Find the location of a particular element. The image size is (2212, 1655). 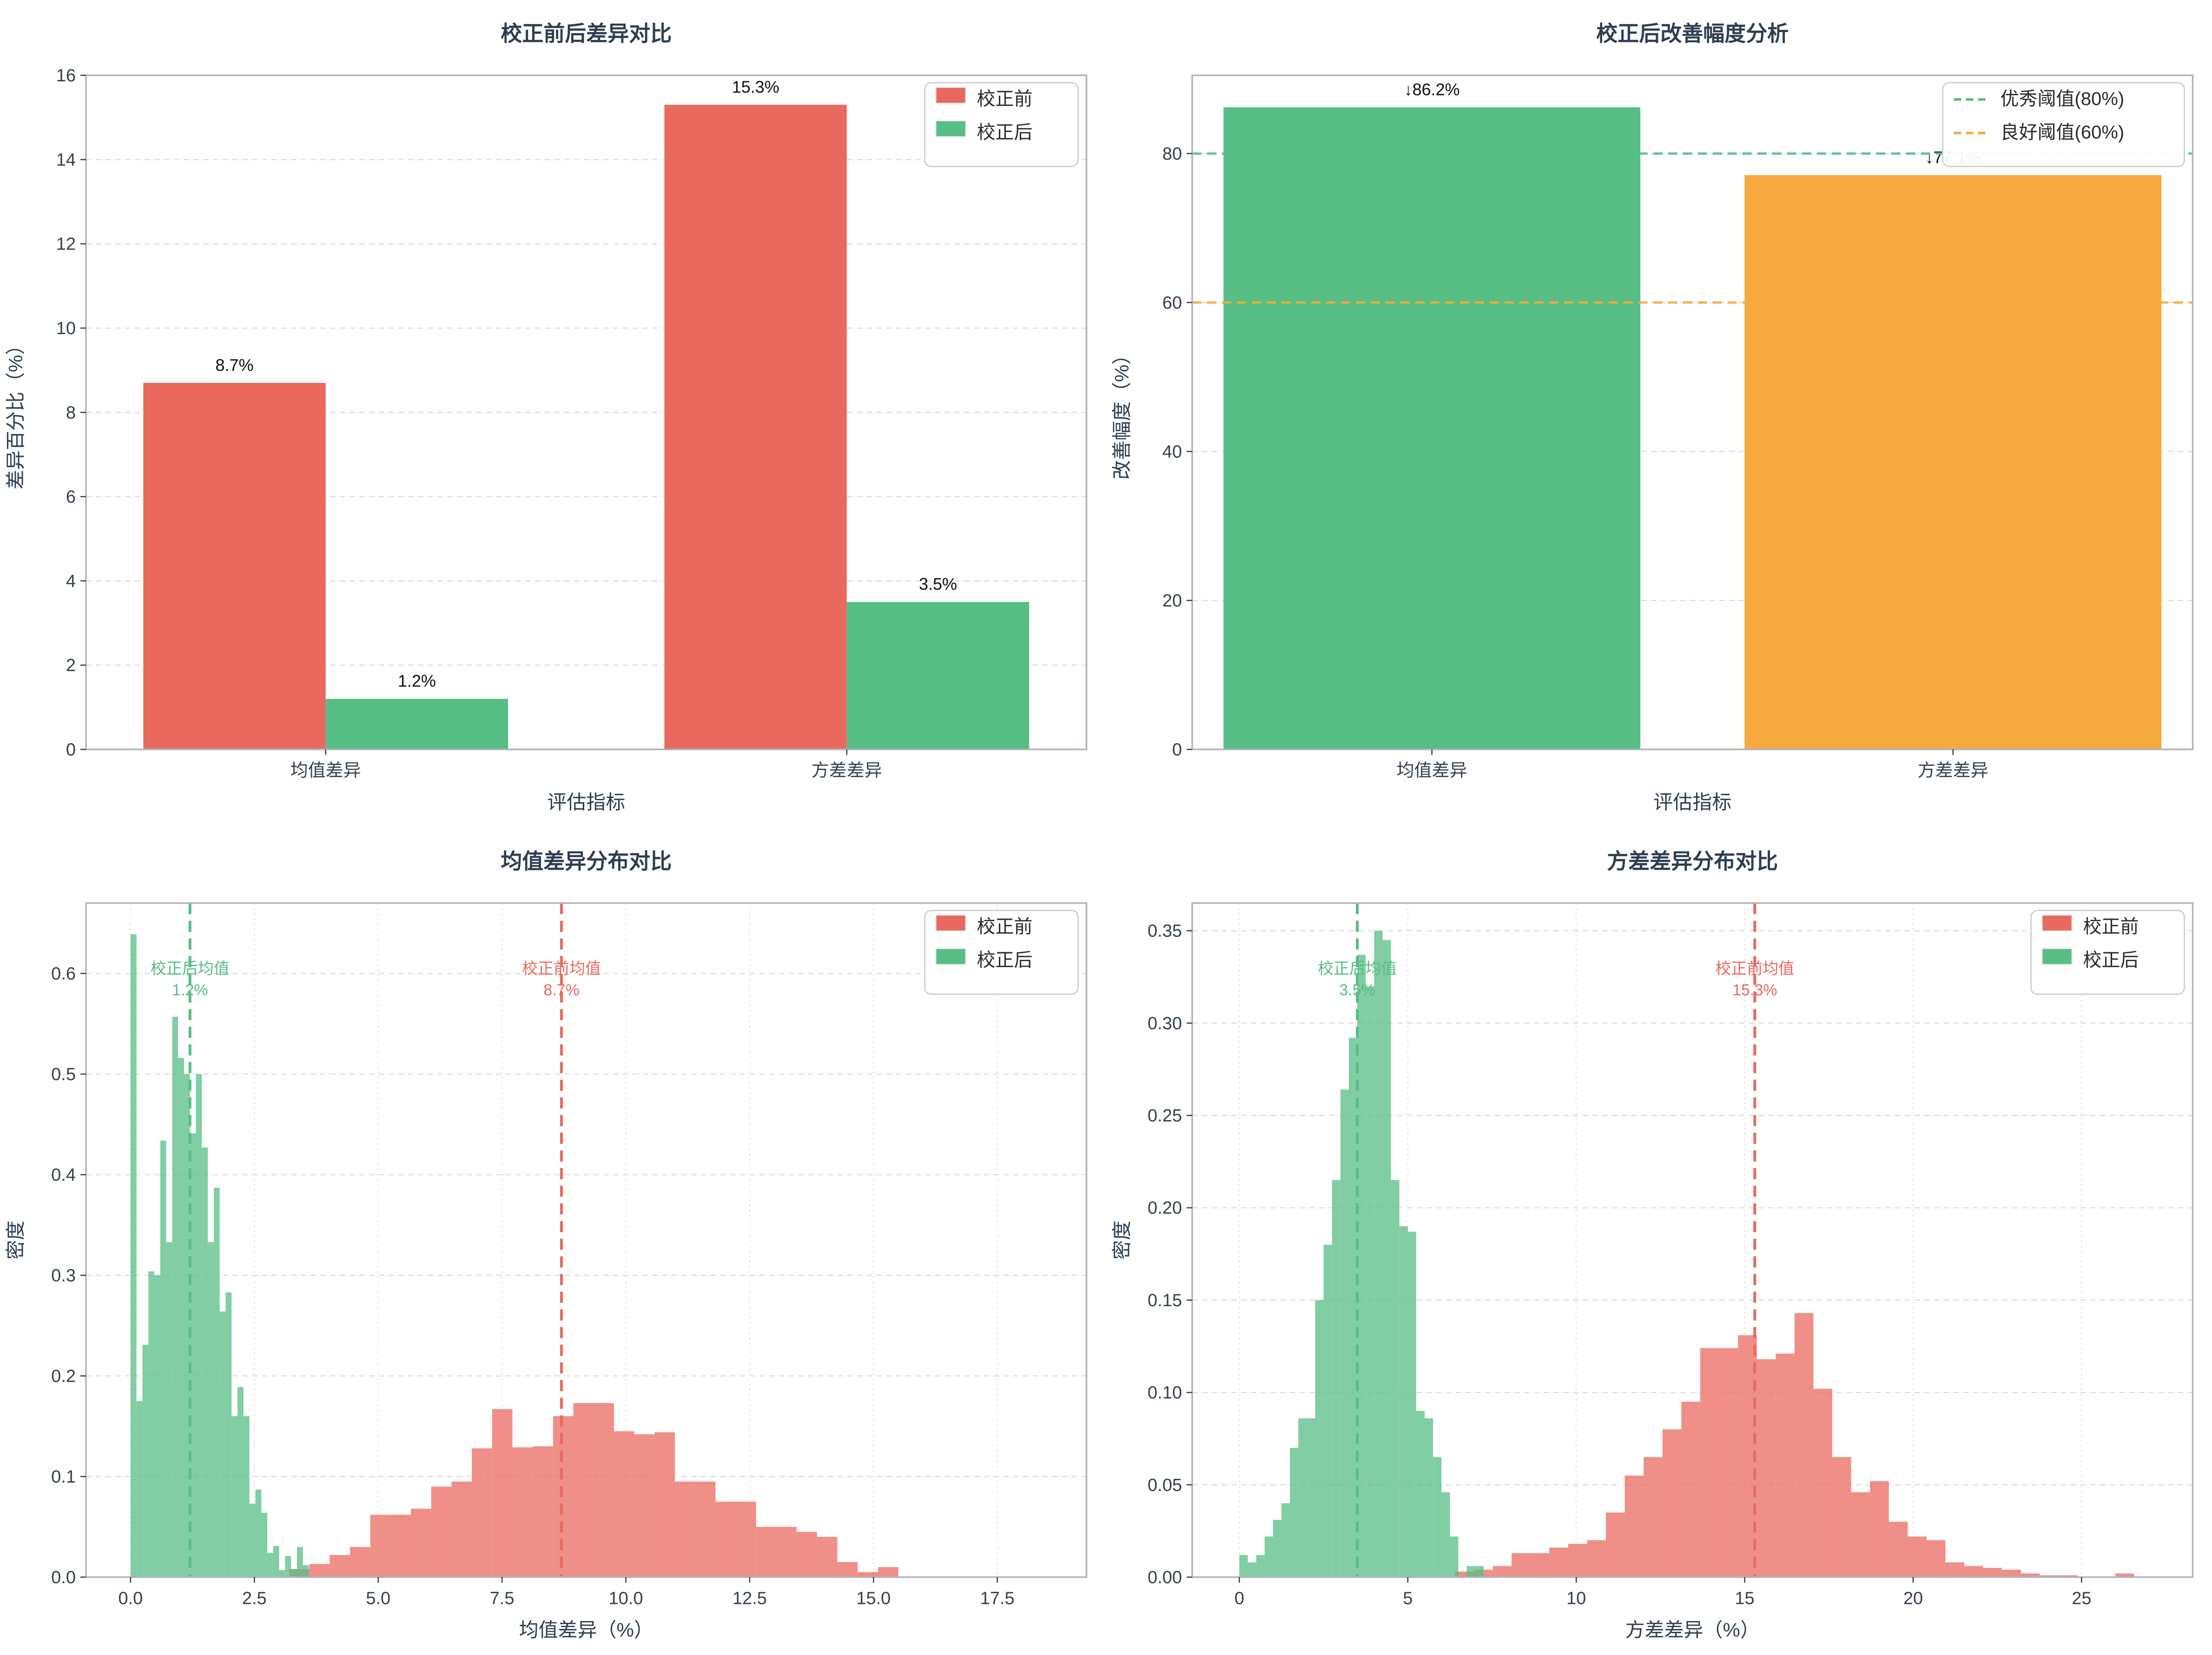

x-axis-label: 评估指标 is located at coordinates (1692, 802).